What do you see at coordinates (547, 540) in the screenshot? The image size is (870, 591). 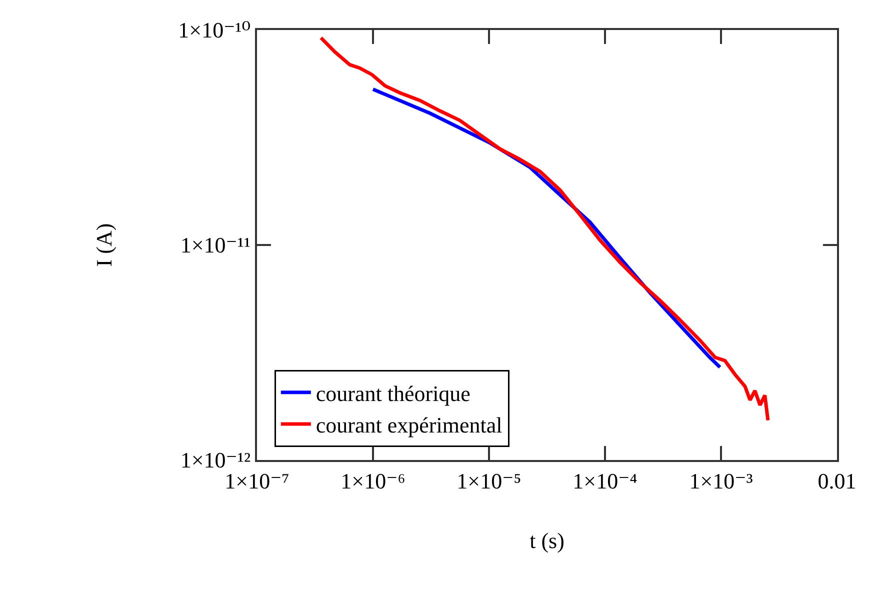 I see `x-axis-title: t (s)` at bounding box center [547, 540].